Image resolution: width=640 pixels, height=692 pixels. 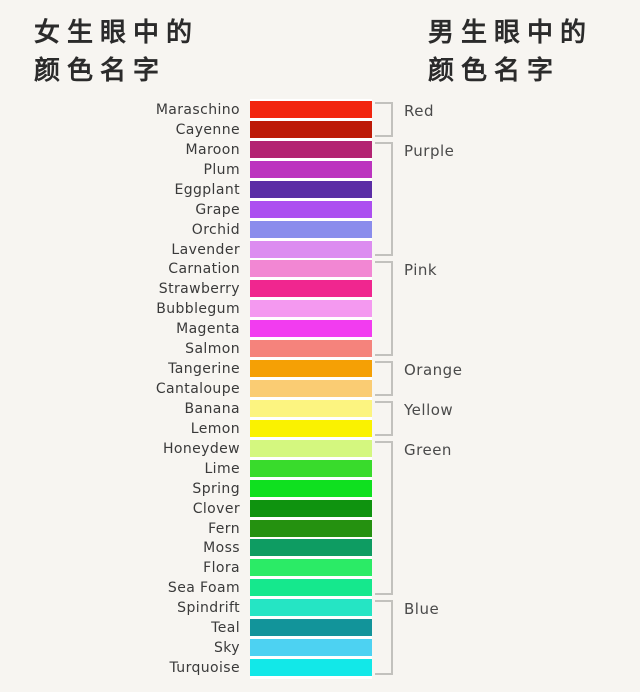 I want to click on category-label-green: Green, so click(x=428, y=449).